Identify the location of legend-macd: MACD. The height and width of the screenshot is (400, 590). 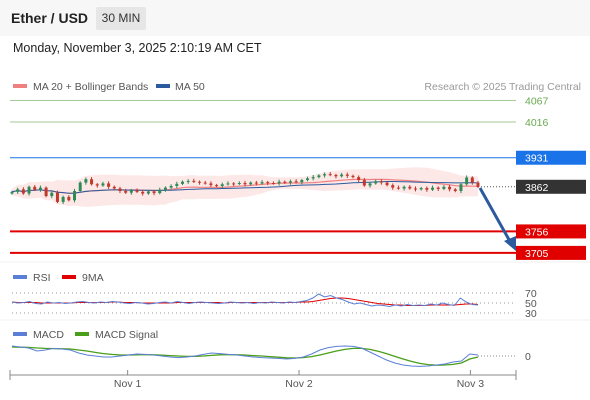
(48, 335).